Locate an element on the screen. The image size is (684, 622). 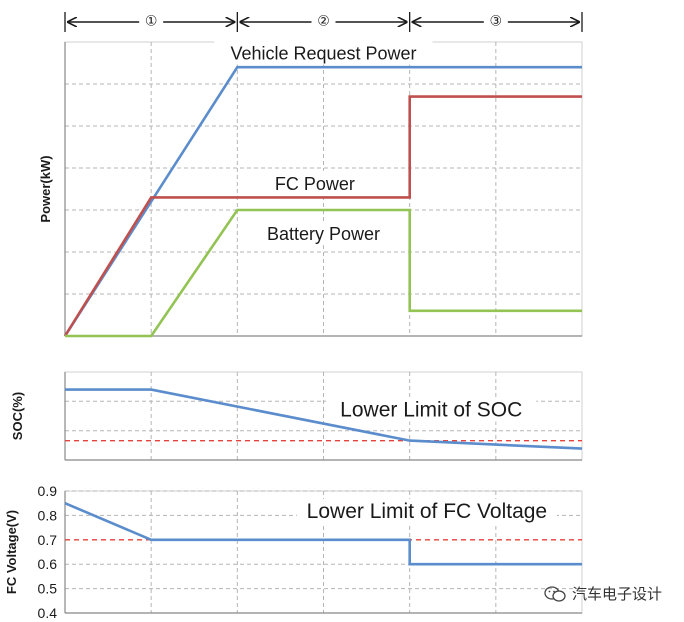
soc-line is located at coordinates (324, 419).